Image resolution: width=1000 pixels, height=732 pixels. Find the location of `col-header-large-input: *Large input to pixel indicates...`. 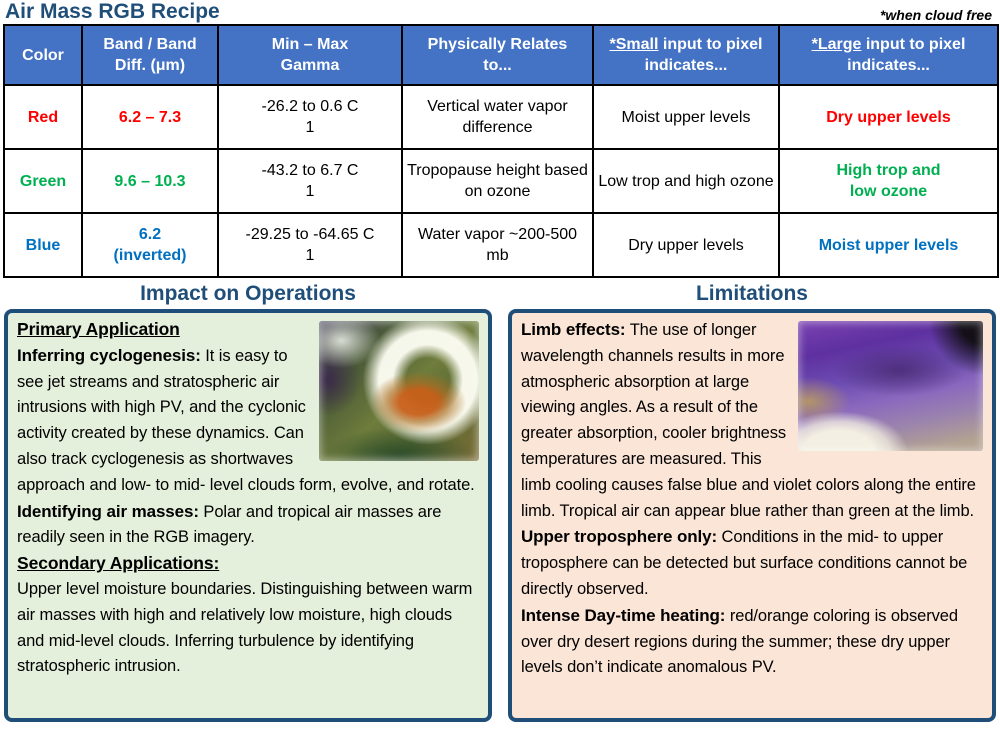

col-header-large-input: *Large input to pixel indicates... is located at coordinates (888, 55).